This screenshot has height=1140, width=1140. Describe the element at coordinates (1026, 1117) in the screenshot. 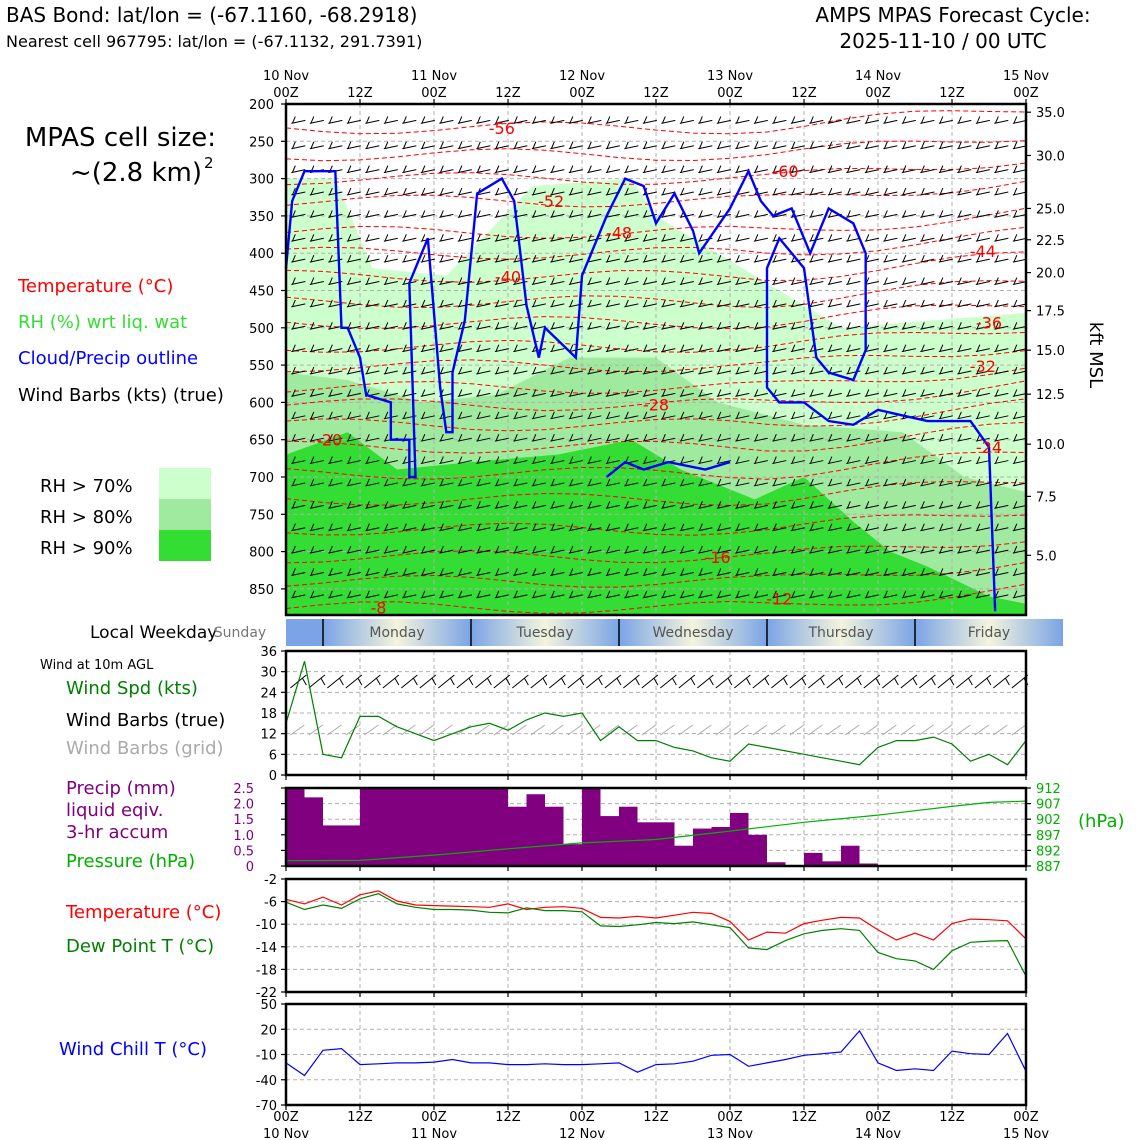

I see `bottom-hour-label: 00Z` at that location.